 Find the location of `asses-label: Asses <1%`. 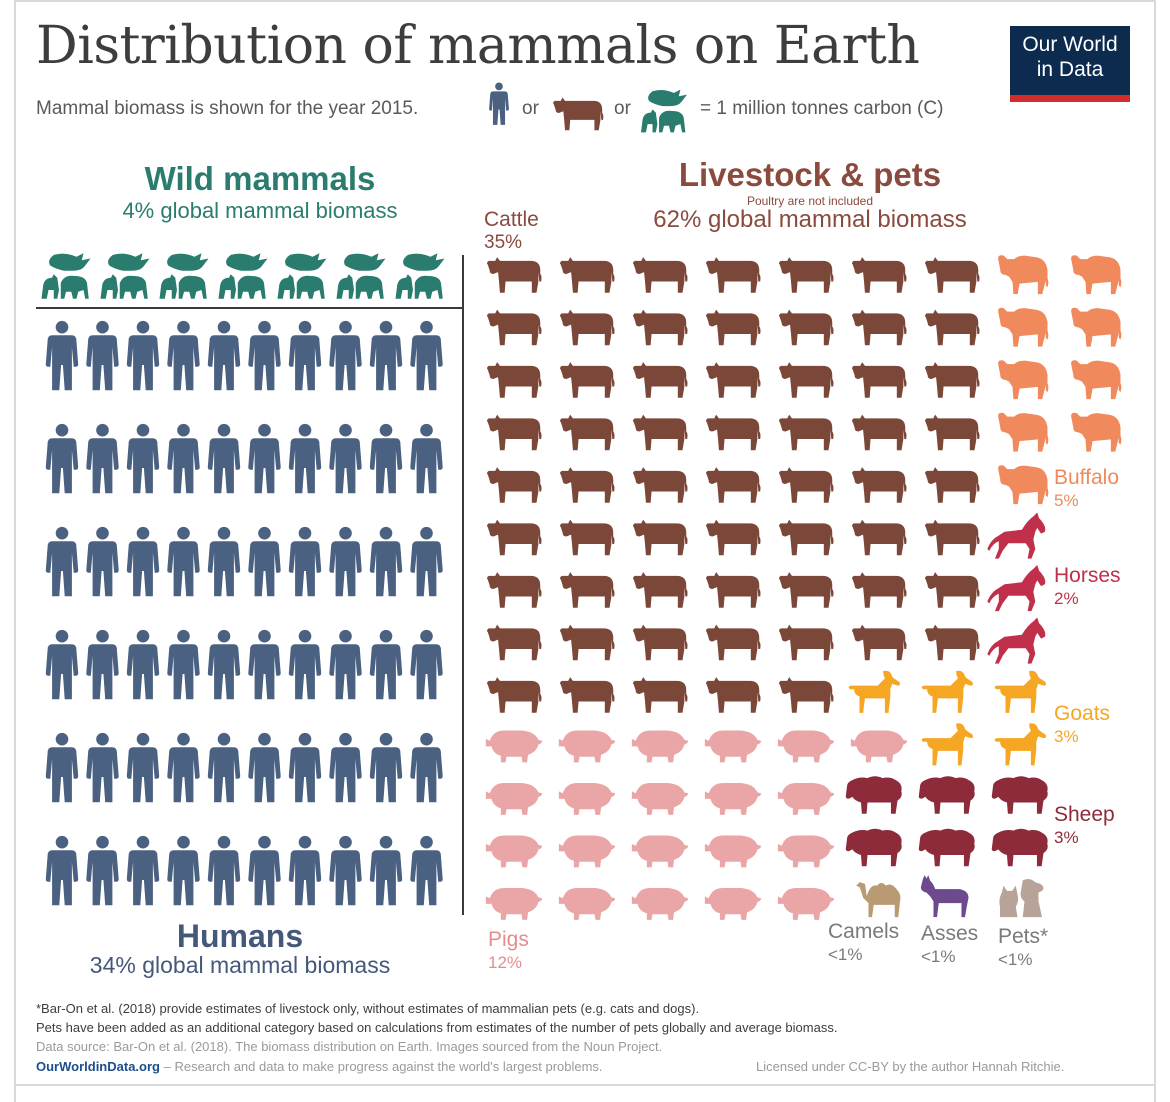

asses-label: Asses <1% is located at coordinates (949, 945).